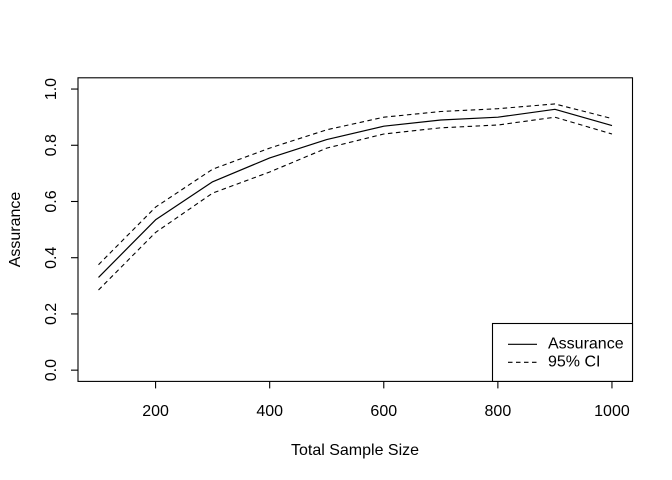 This screenshot has height=480, width=672. What do you see at coordinates (51, 145) in the screenshot?
I see `y-tick-label: 0.8` at bounding box center [51, 145].